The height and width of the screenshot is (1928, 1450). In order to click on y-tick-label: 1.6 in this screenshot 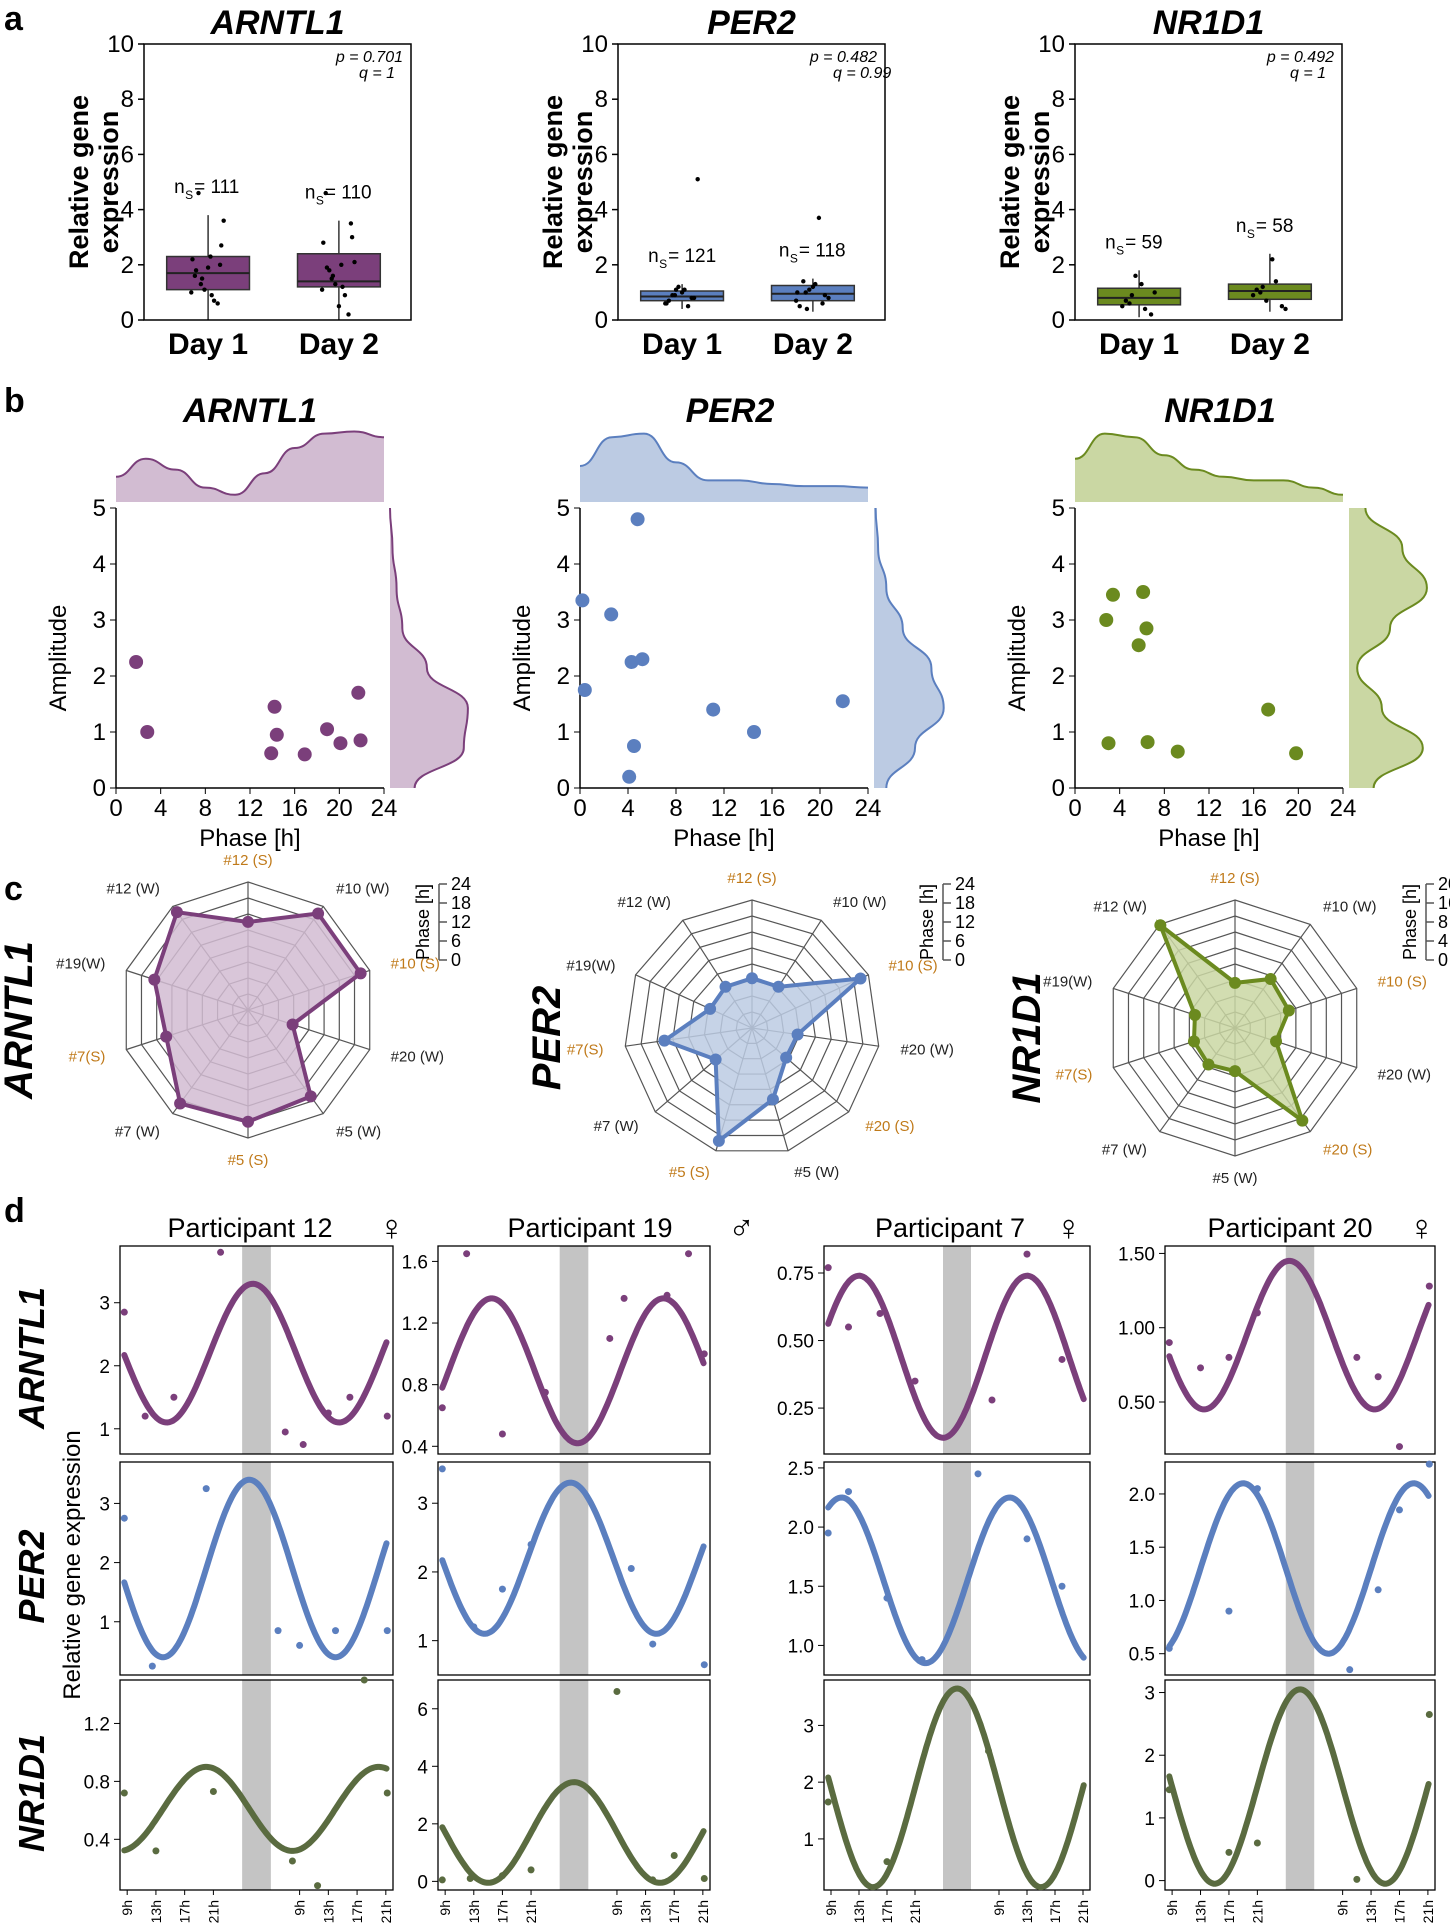, I will do `click(415, 1262)`.